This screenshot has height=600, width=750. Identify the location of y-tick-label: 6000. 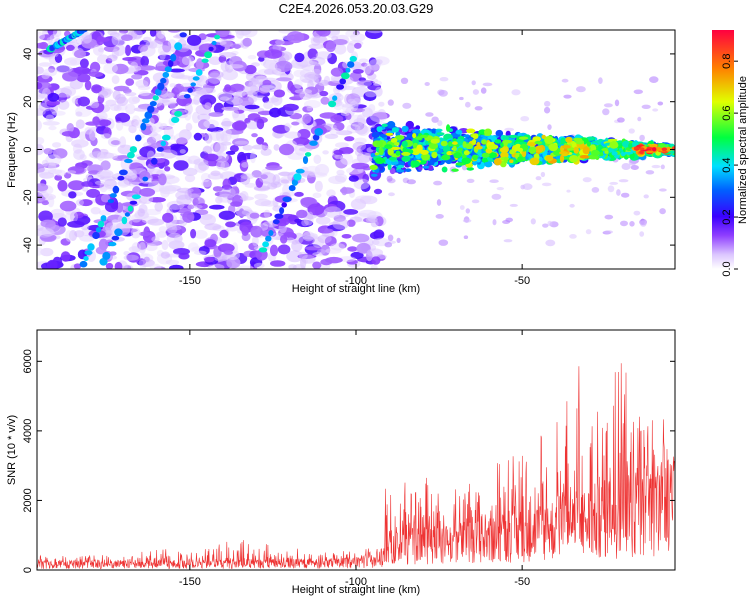
(28, 361).